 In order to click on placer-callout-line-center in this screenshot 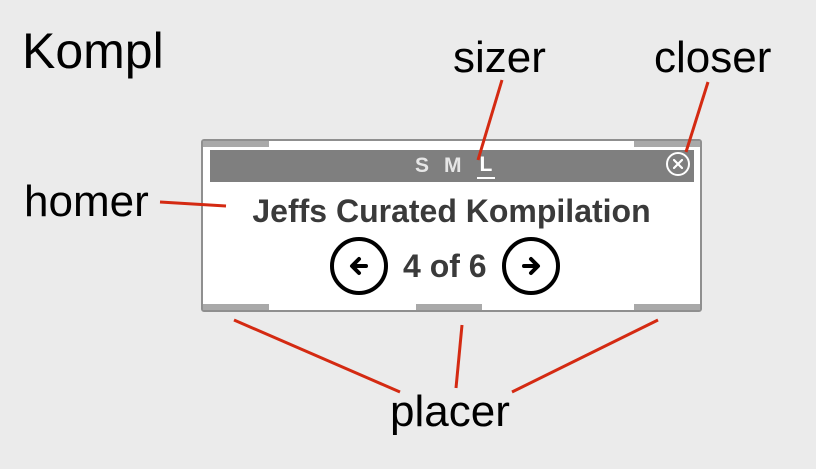, I will do `click(459, 356)`.